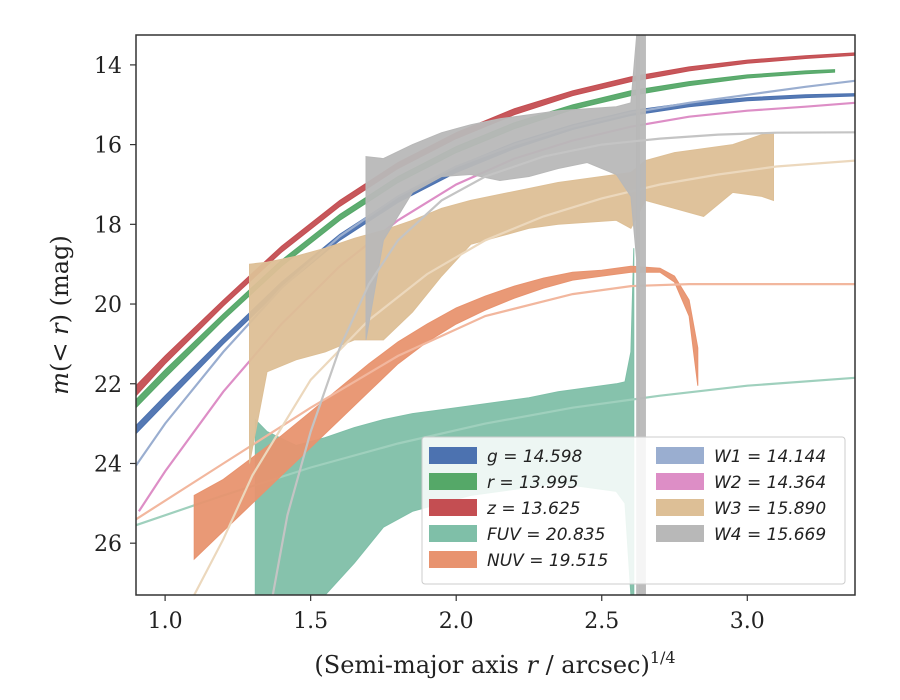  What do you see at coordinates (453, 507) in the screenshot?
I see `legend-swatch-z` at bounding box center [453, 507].